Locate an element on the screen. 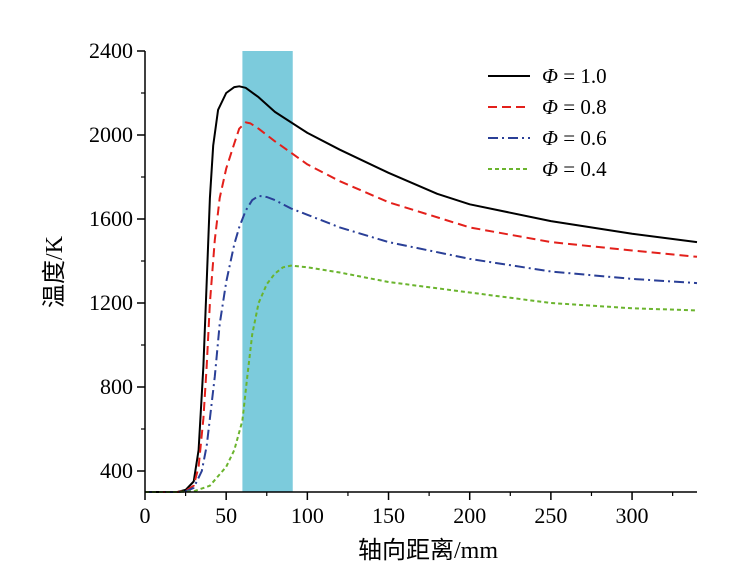  highlight-band-layer is located at coordinates (267, 271).